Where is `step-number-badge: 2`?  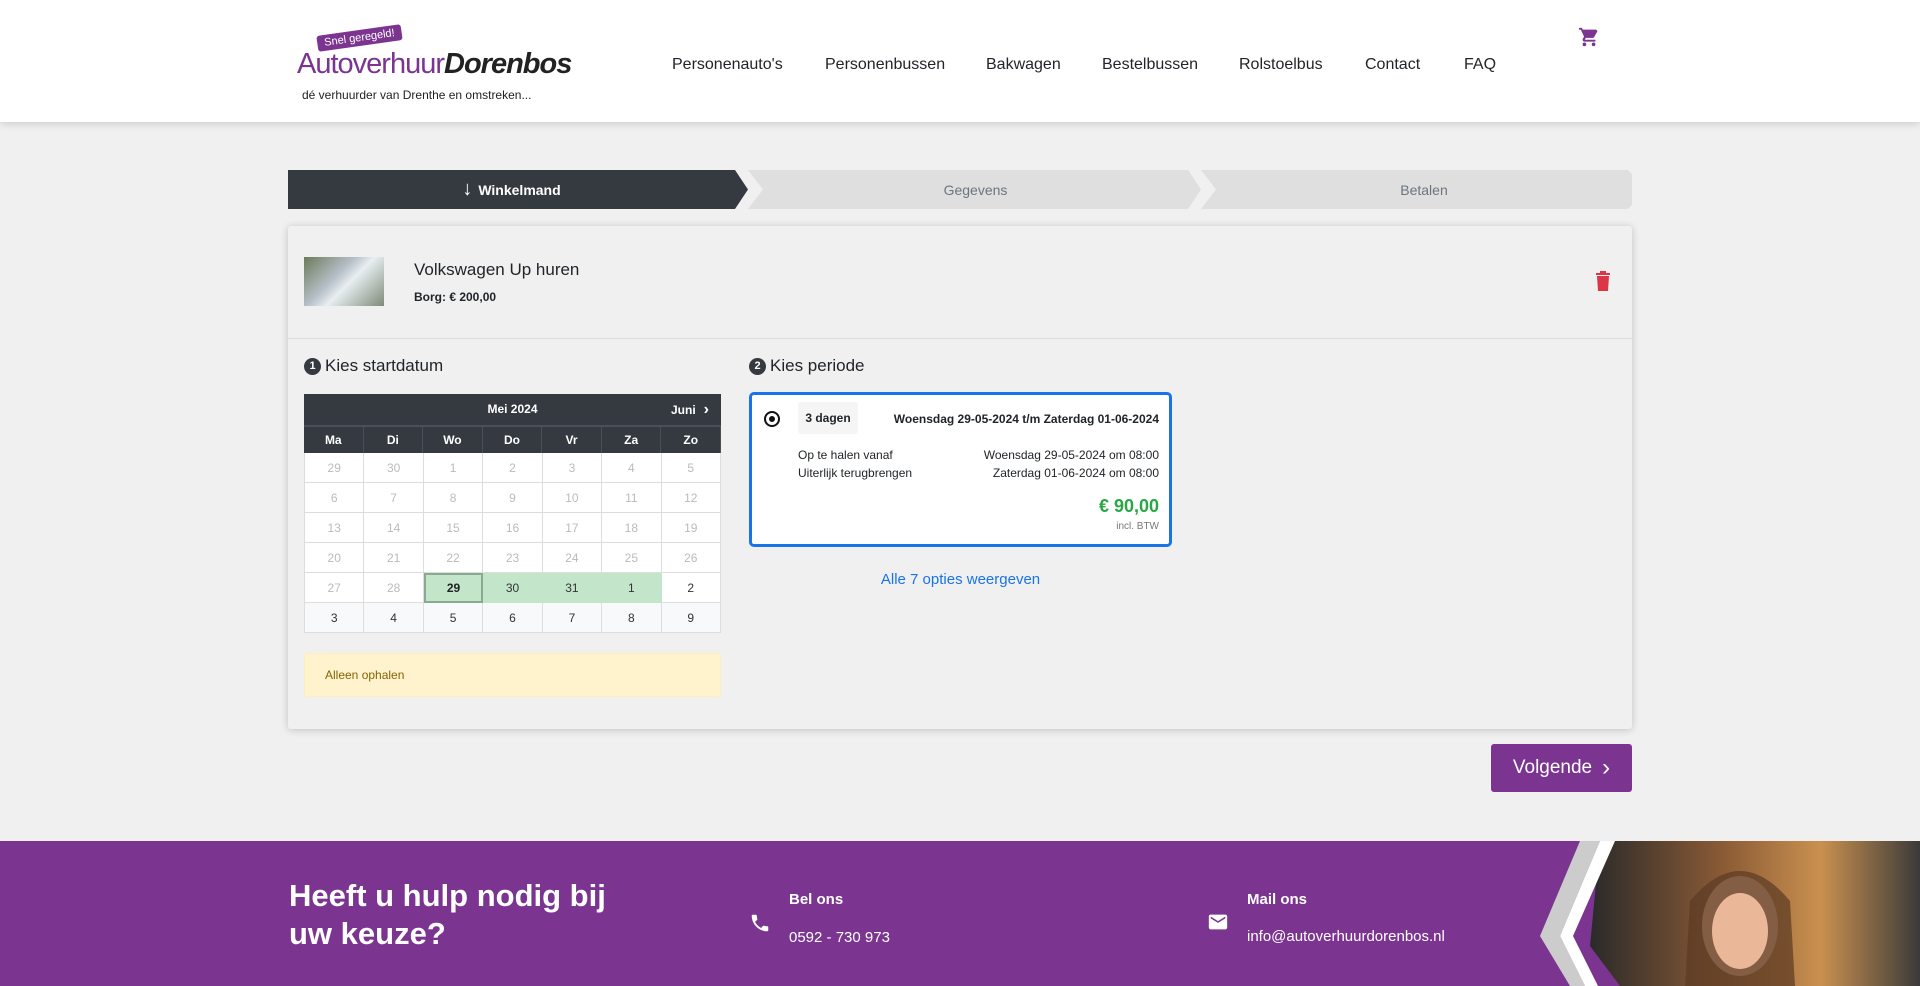 step-number-badge: 2 is located at coordinates (757, 366).